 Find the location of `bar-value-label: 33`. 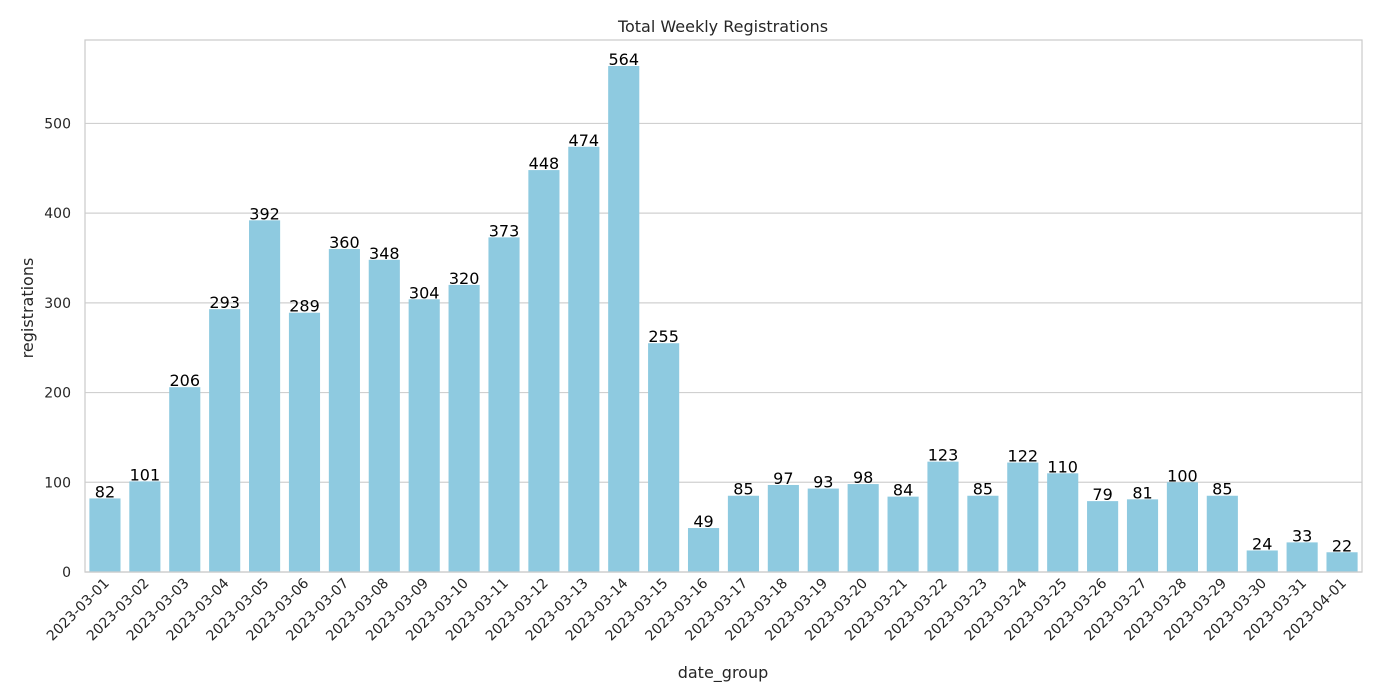

bar-value-label: 33 is located at coordinates (1302, 535).